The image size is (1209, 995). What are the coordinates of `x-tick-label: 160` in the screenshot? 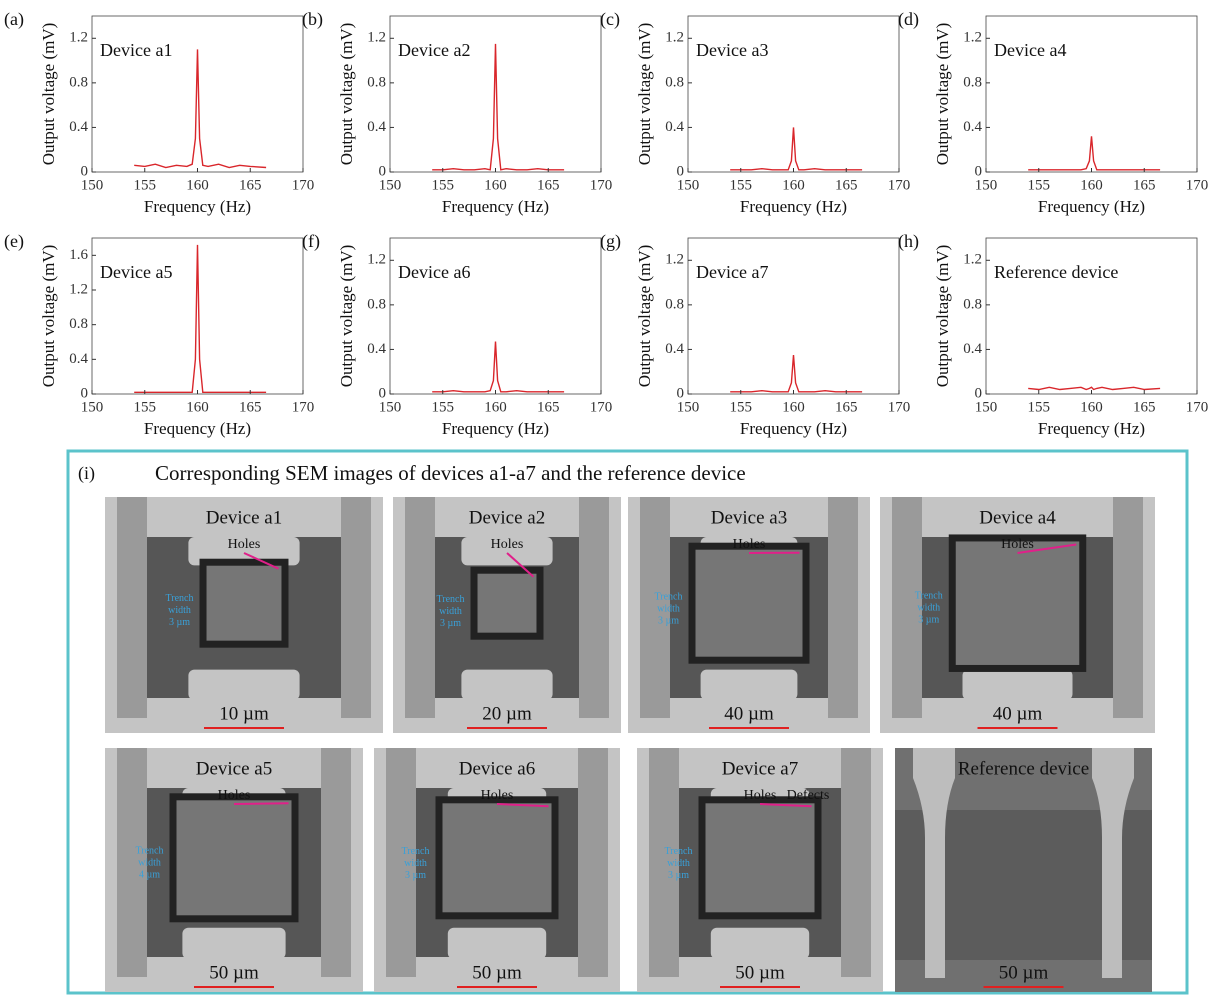 It's located at (793, 185).